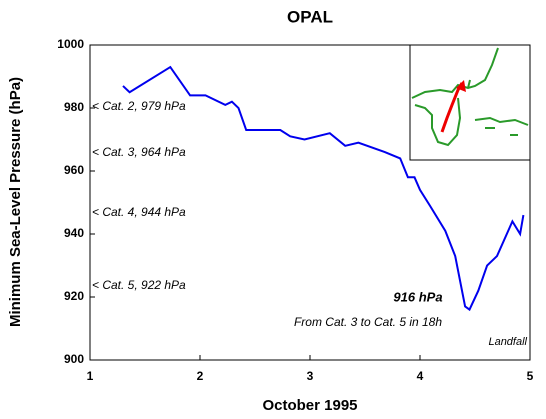  I want to click on inset-map, so click(470, 102).